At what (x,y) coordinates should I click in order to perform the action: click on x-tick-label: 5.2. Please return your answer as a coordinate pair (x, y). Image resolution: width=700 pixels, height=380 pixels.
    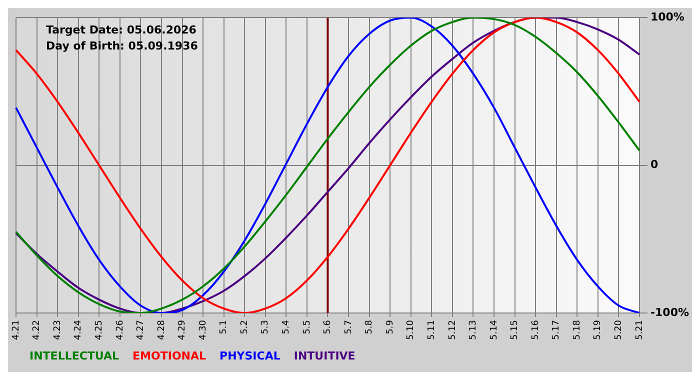
    Looking at the image, I should click on (245, 327).